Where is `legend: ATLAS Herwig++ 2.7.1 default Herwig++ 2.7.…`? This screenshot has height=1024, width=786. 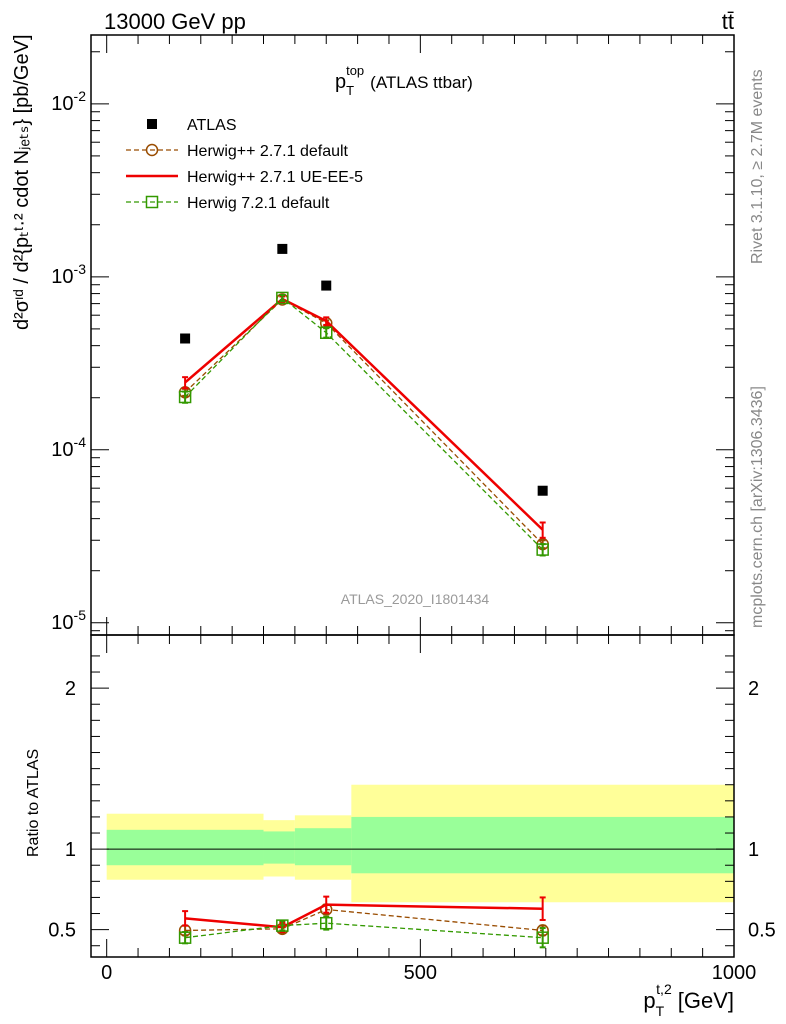 legend: ATLAS Herwig++ 2.7.1 default Herwig++ 2.7.… is located at coordinates (244, 164).